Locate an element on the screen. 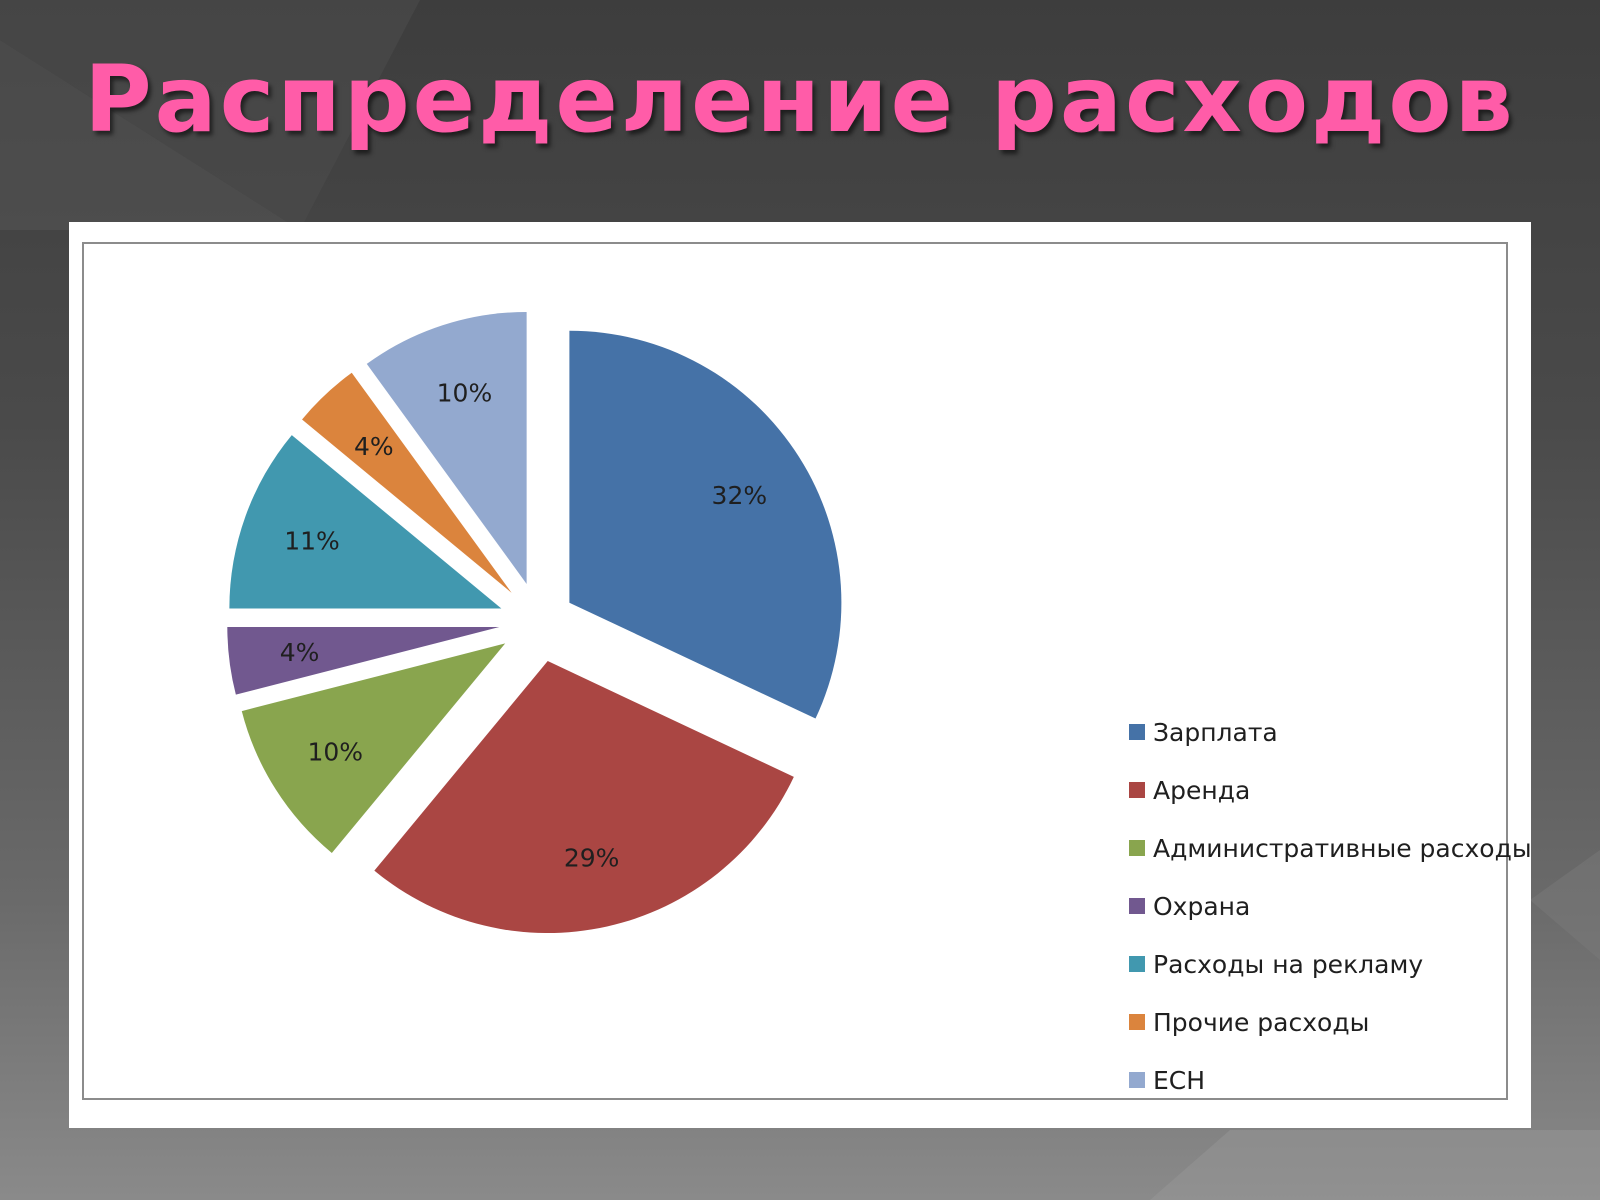 This screenshot has width=1600, height=1200. legend-label: Охрана is located at coordinates (1202, 906).